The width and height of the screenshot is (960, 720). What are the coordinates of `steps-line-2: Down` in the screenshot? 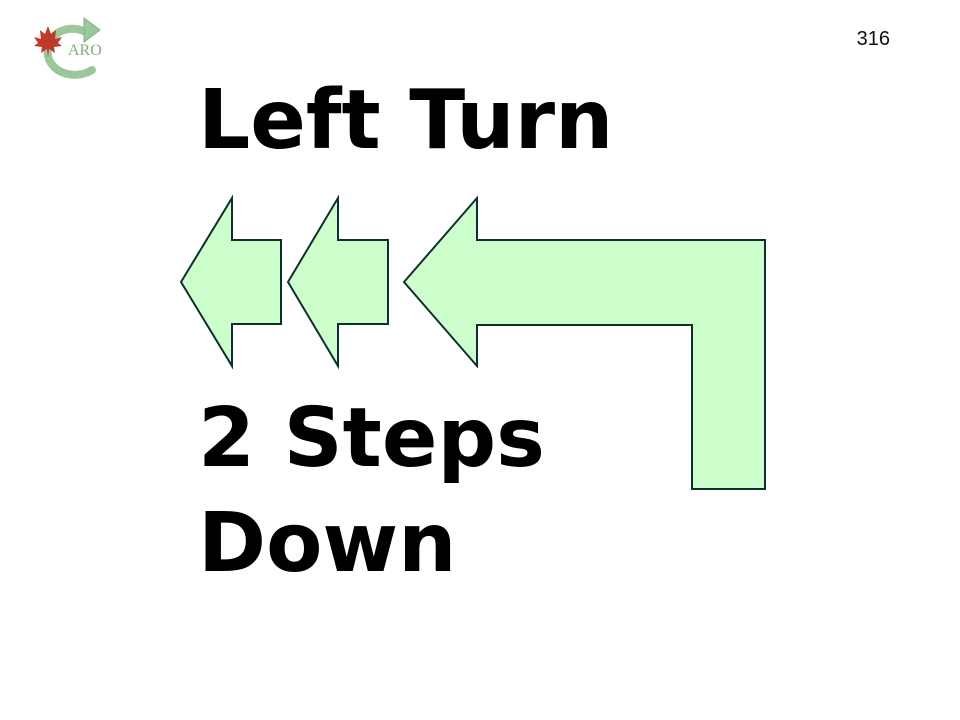 It's located at (327, 543).